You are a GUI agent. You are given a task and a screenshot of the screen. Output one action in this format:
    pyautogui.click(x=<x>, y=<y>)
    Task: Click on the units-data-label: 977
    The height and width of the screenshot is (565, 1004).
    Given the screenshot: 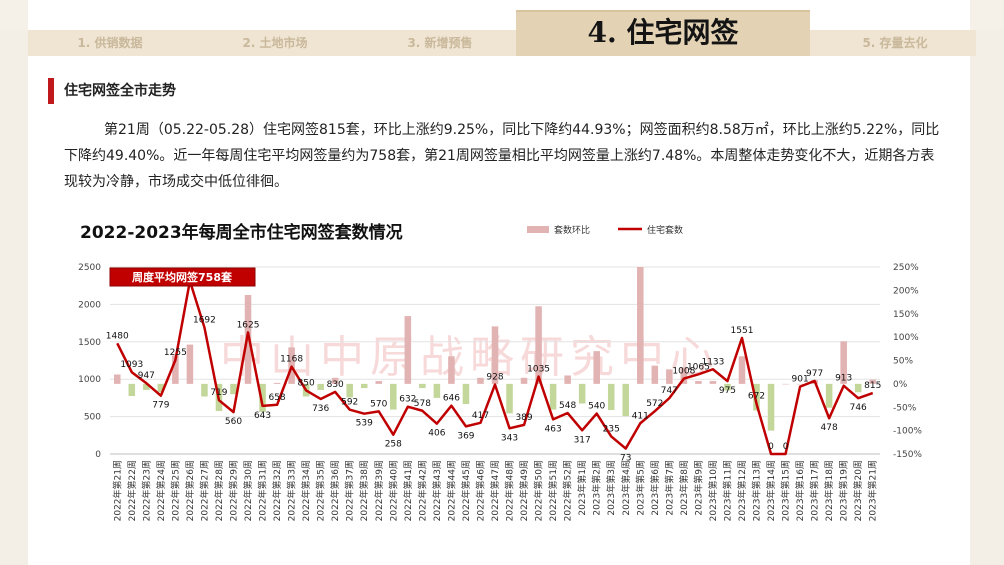 What is the action you would take?
    pyautogui.click(x=814, y=374)
    